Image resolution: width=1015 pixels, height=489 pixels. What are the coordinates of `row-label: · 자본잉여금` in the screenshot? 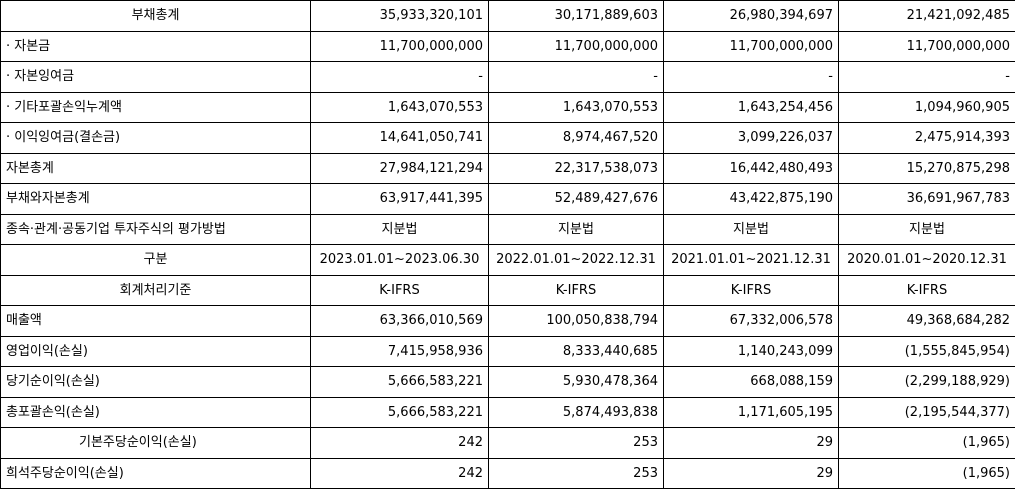 It's located at (155, 77).